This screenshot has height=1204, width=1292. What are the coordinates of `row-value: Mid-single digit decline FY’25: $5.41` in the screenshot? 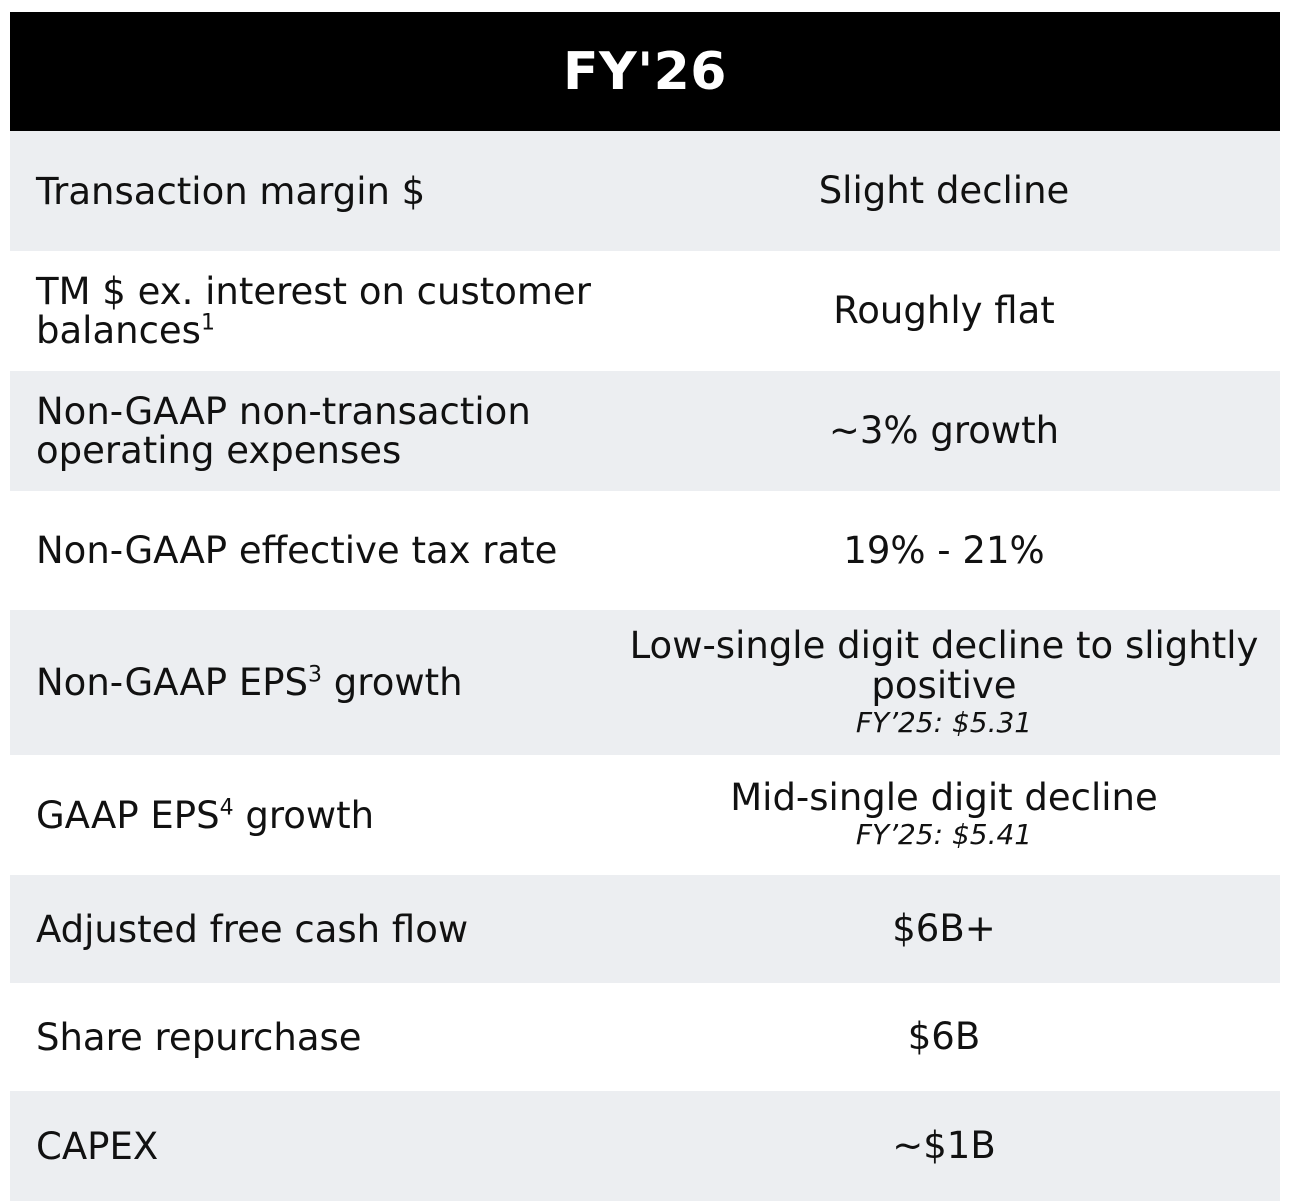 It's located at (944, 815).